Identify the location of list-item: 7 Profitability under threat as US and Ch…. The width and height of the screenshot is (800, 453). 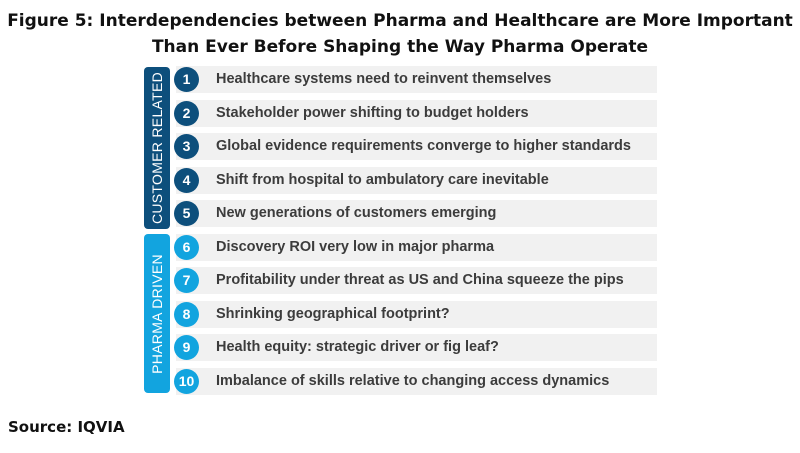
(415, 280).